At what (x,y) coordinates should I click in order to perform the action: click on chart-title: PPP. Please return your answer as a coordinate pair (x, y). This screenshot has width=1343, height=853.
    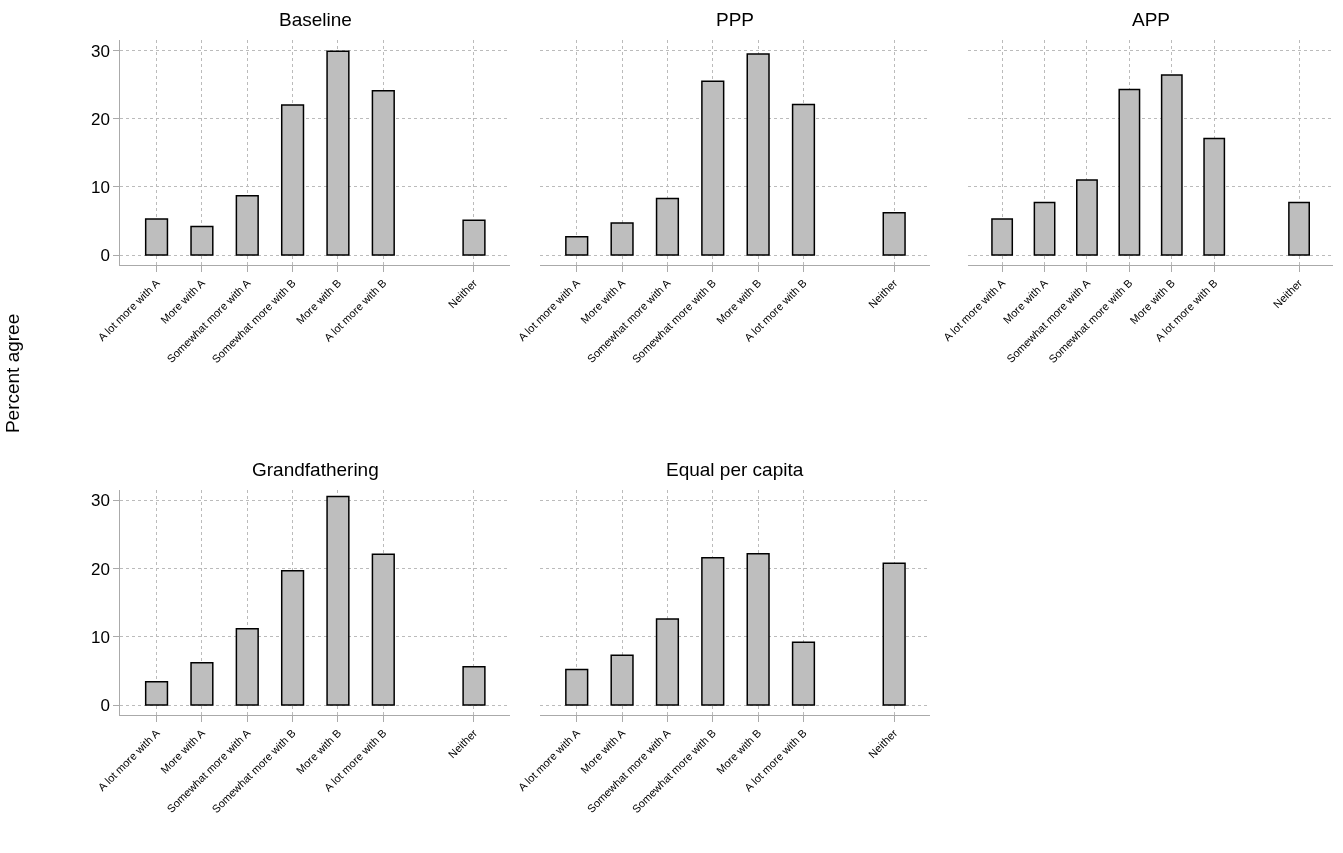
    Looking at the image, I should click on (735, 19).